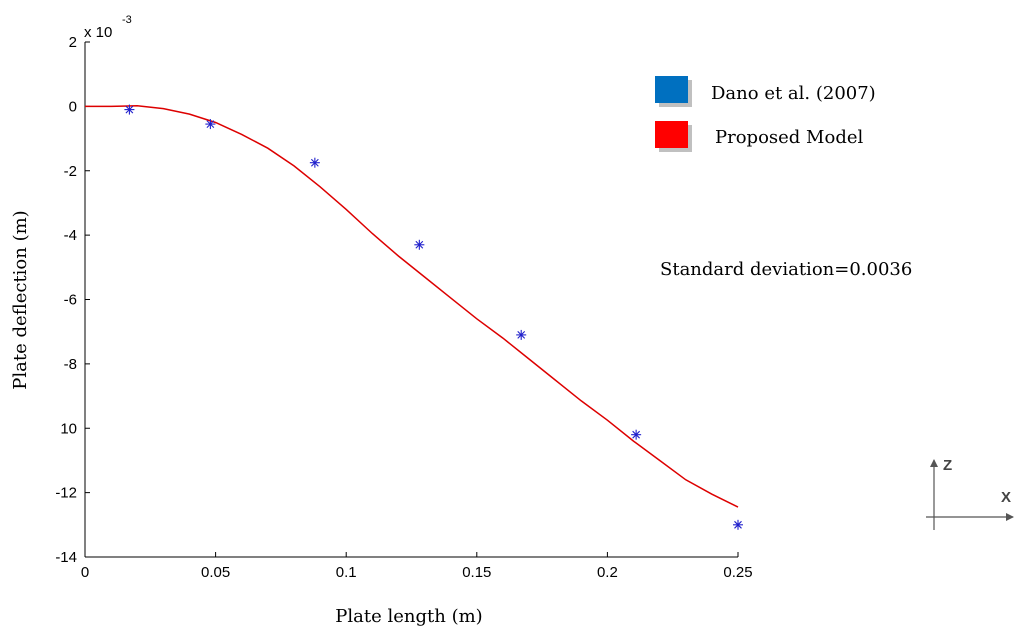 The image size is (1024, 630). Describe the element at coordinates (671, 134) in the screenshot. I see `legend-swatch-proposed` at that location.